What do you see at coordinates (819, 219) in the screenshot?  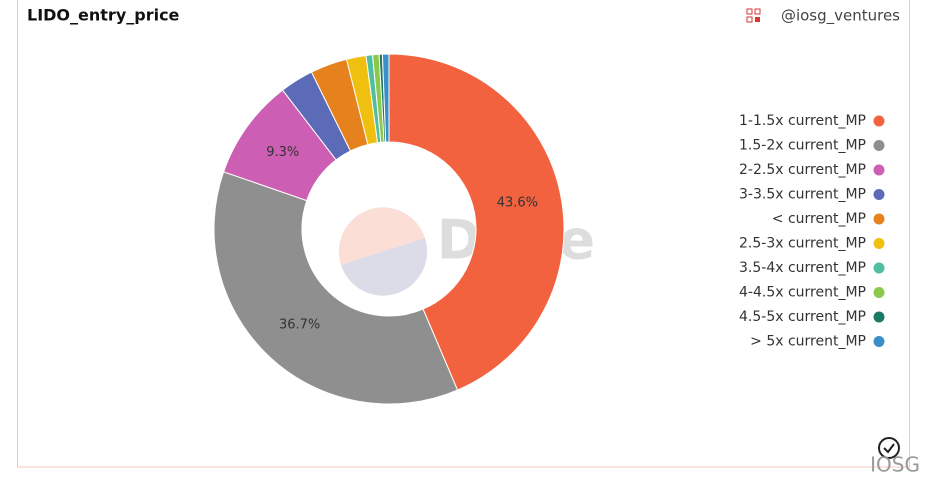 I see `legend-label: < current_MP` at bounding box center [819, 219].